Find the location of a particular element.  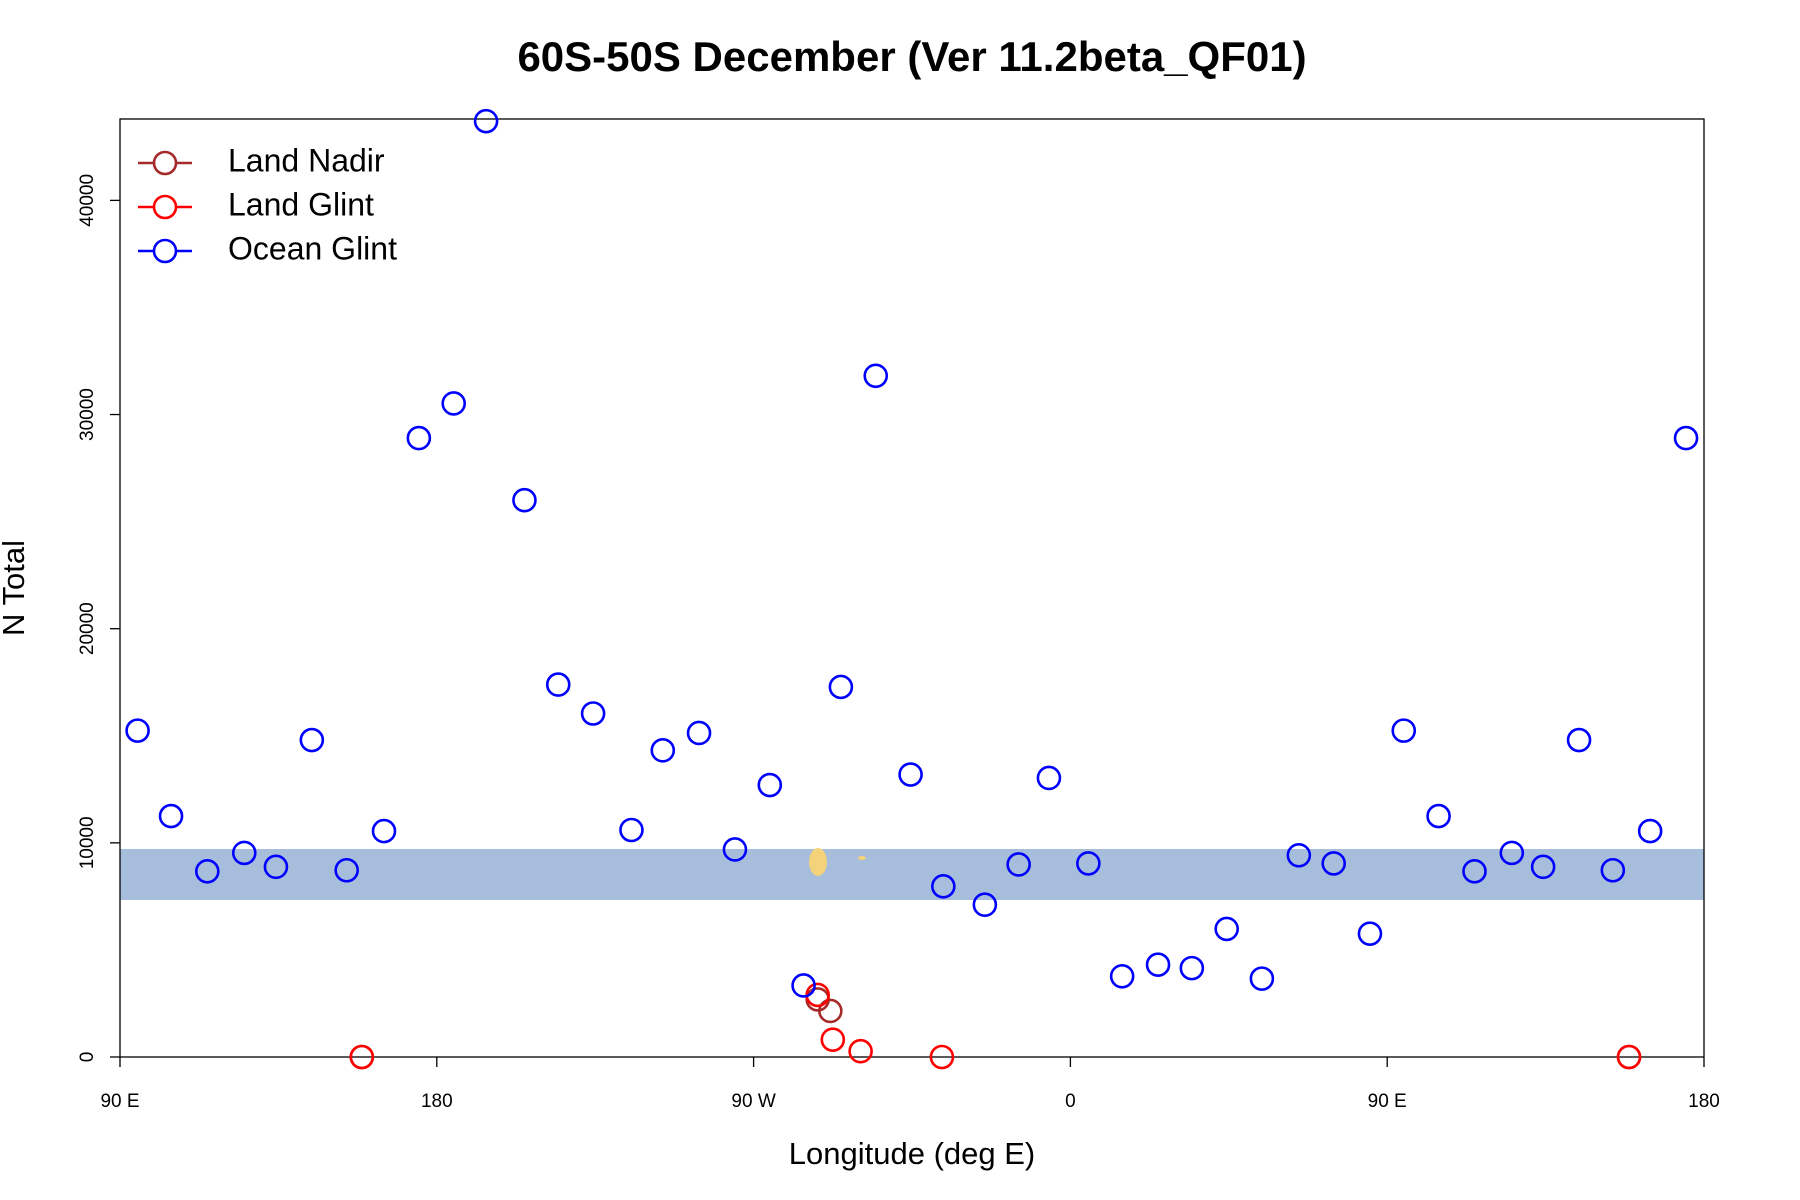

y-axis-label: N Total is located at coordinates (15, 588).